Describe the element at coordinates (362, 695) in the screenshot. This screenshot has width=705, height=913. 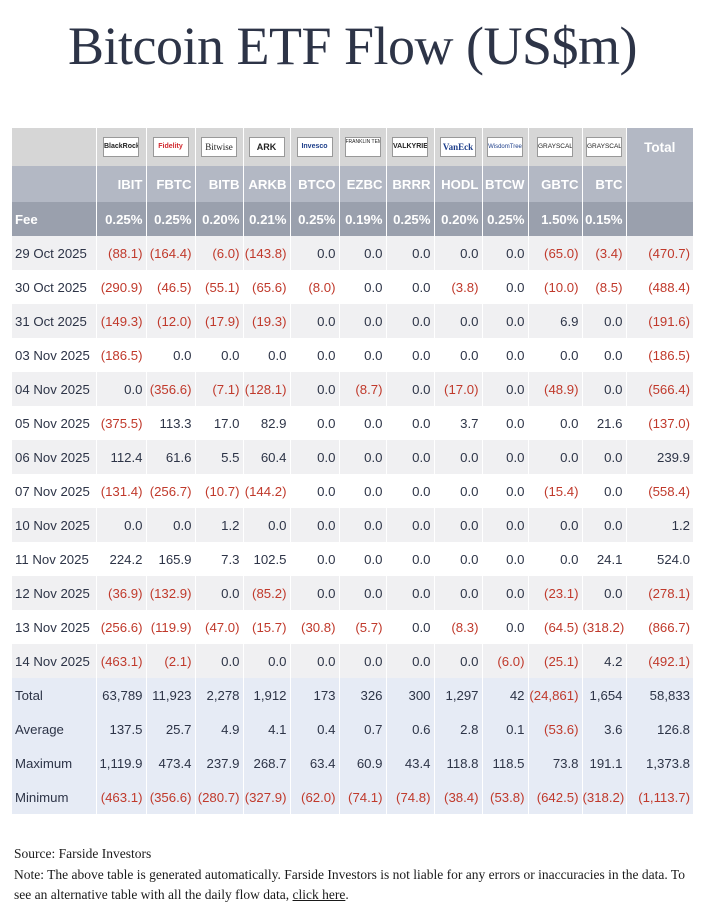
I see `summary-cell: 326` at that location.